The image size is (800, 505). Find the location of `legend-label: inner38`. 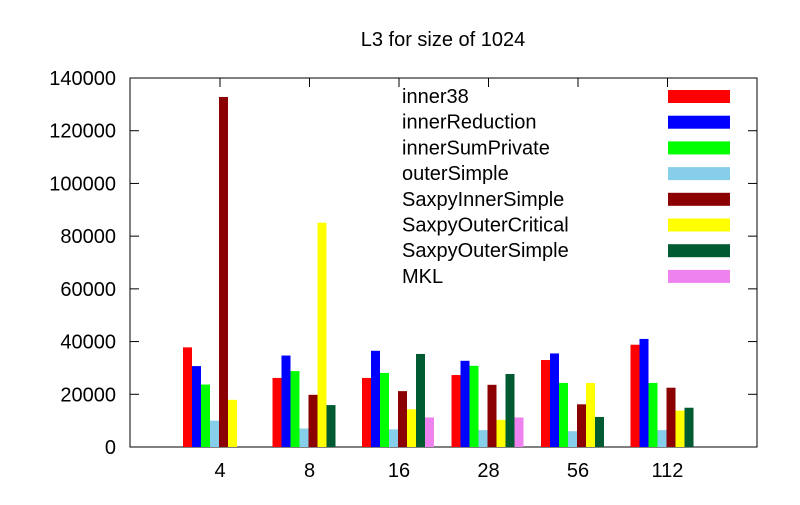

legend-label: inner38 is located at coordinates (435, 97).